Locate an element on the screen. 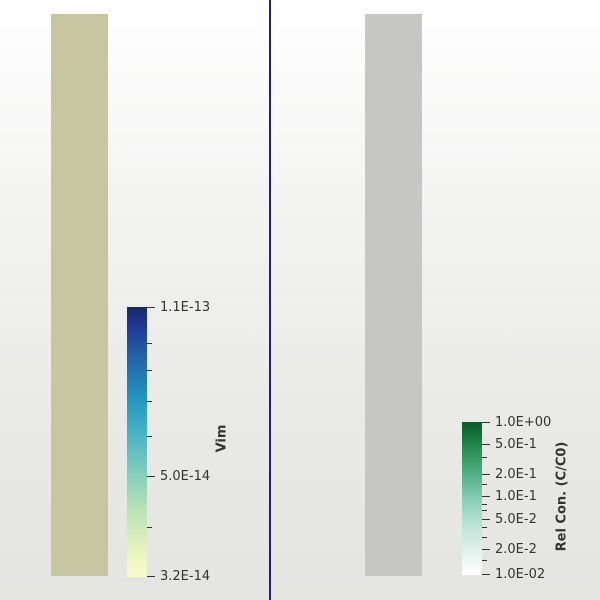  colorbar-title: Vim is located at coordinates (222, 438).